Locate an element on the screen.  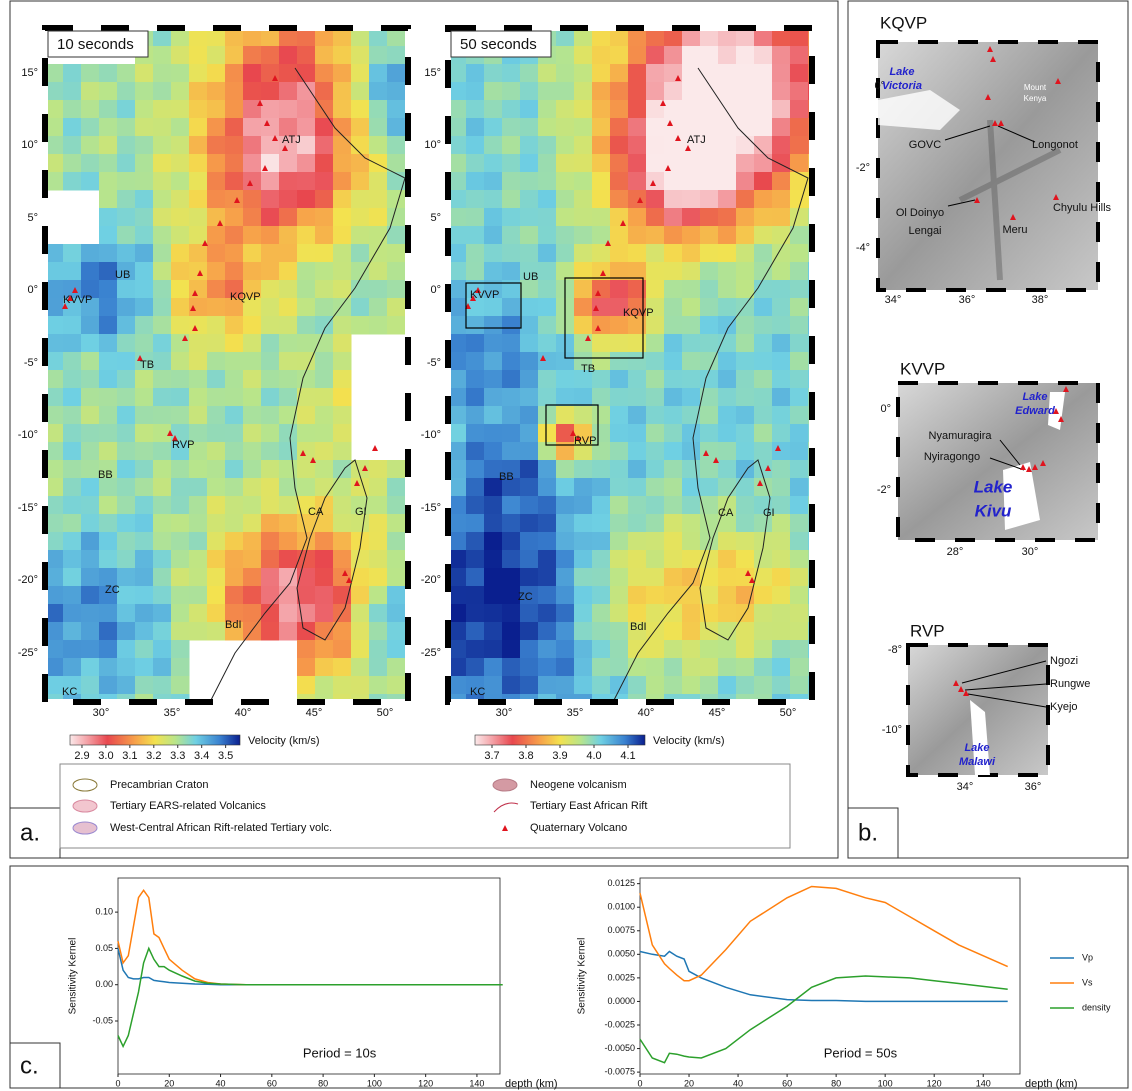
volcano-label: Meru is located at coordinates (1014, 230).